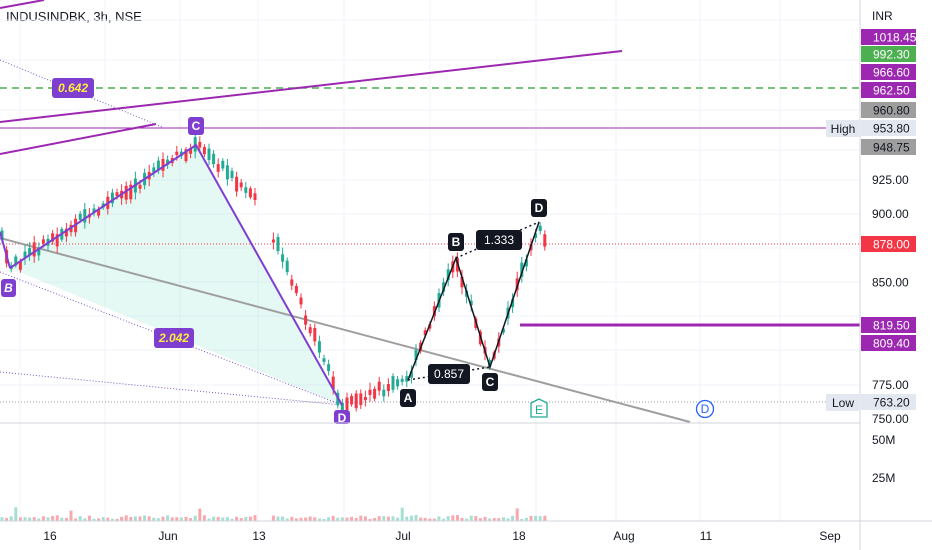 This screenshot has height=550, width=932. Describe the element at coordinates (888, 54) in the screenshot. I see `price-tag: 992.30` at that location.